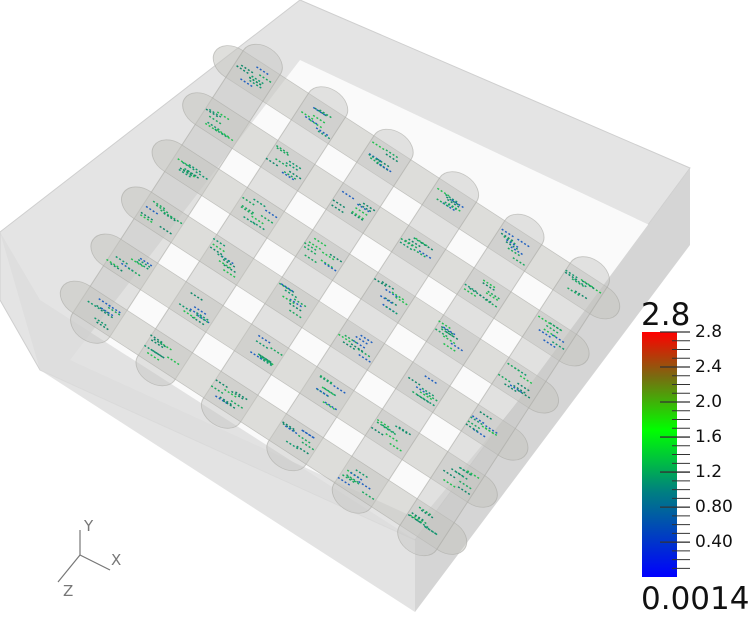  What do you see at coordinates (709, 472) in the screenshot?
I see `colorbar-tick-label: 1.2` at bounding box center [709, 472].